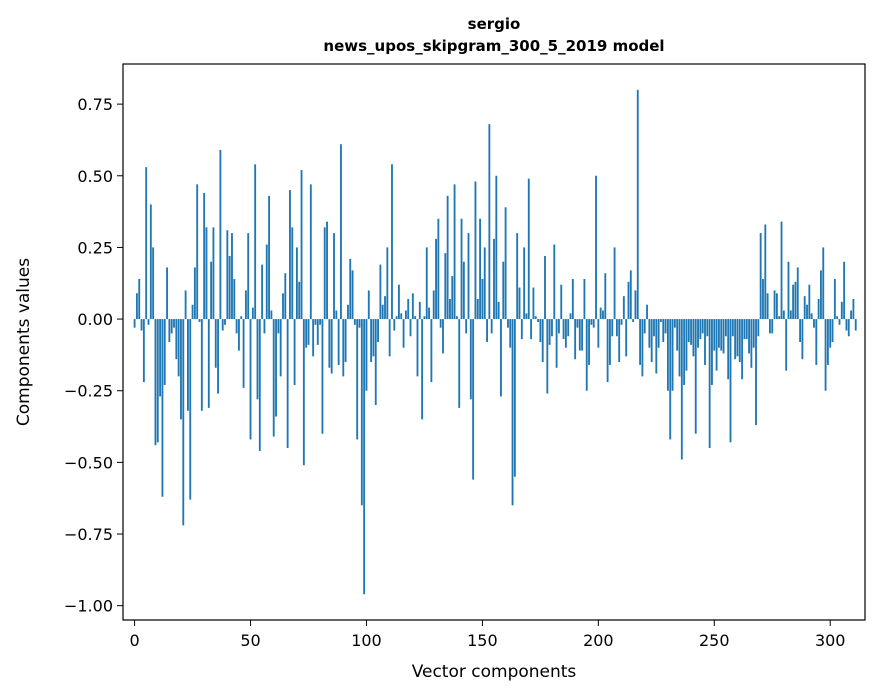  What do you see at coordinates (482, 640) in the screenshot?
I see `x-tick-label: 150` at bounding box center [482, 640].